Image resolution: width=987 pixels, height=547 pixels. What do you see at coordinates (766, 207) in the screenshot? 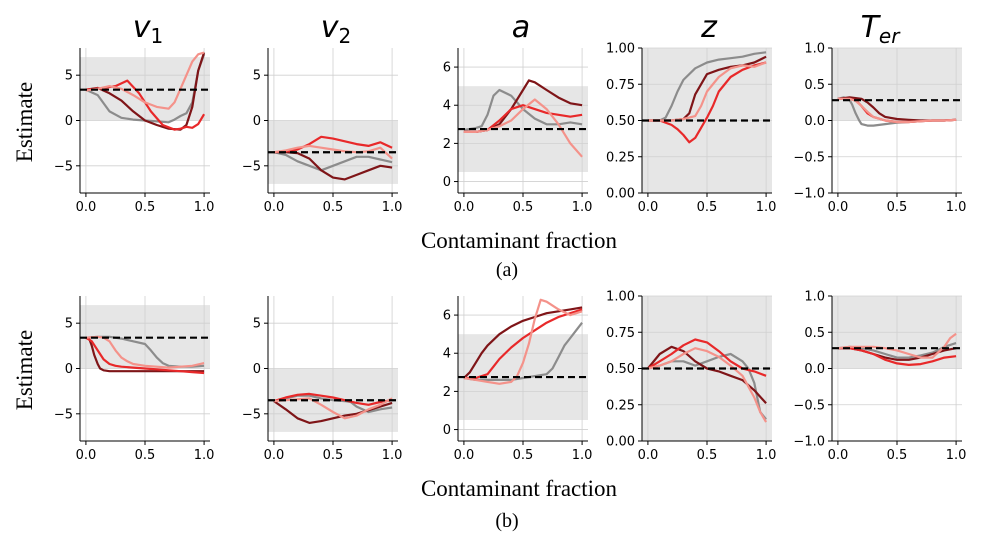
I see `panel-a-z-xtick-label-2: 1.0` at bounding box center [766, 207].